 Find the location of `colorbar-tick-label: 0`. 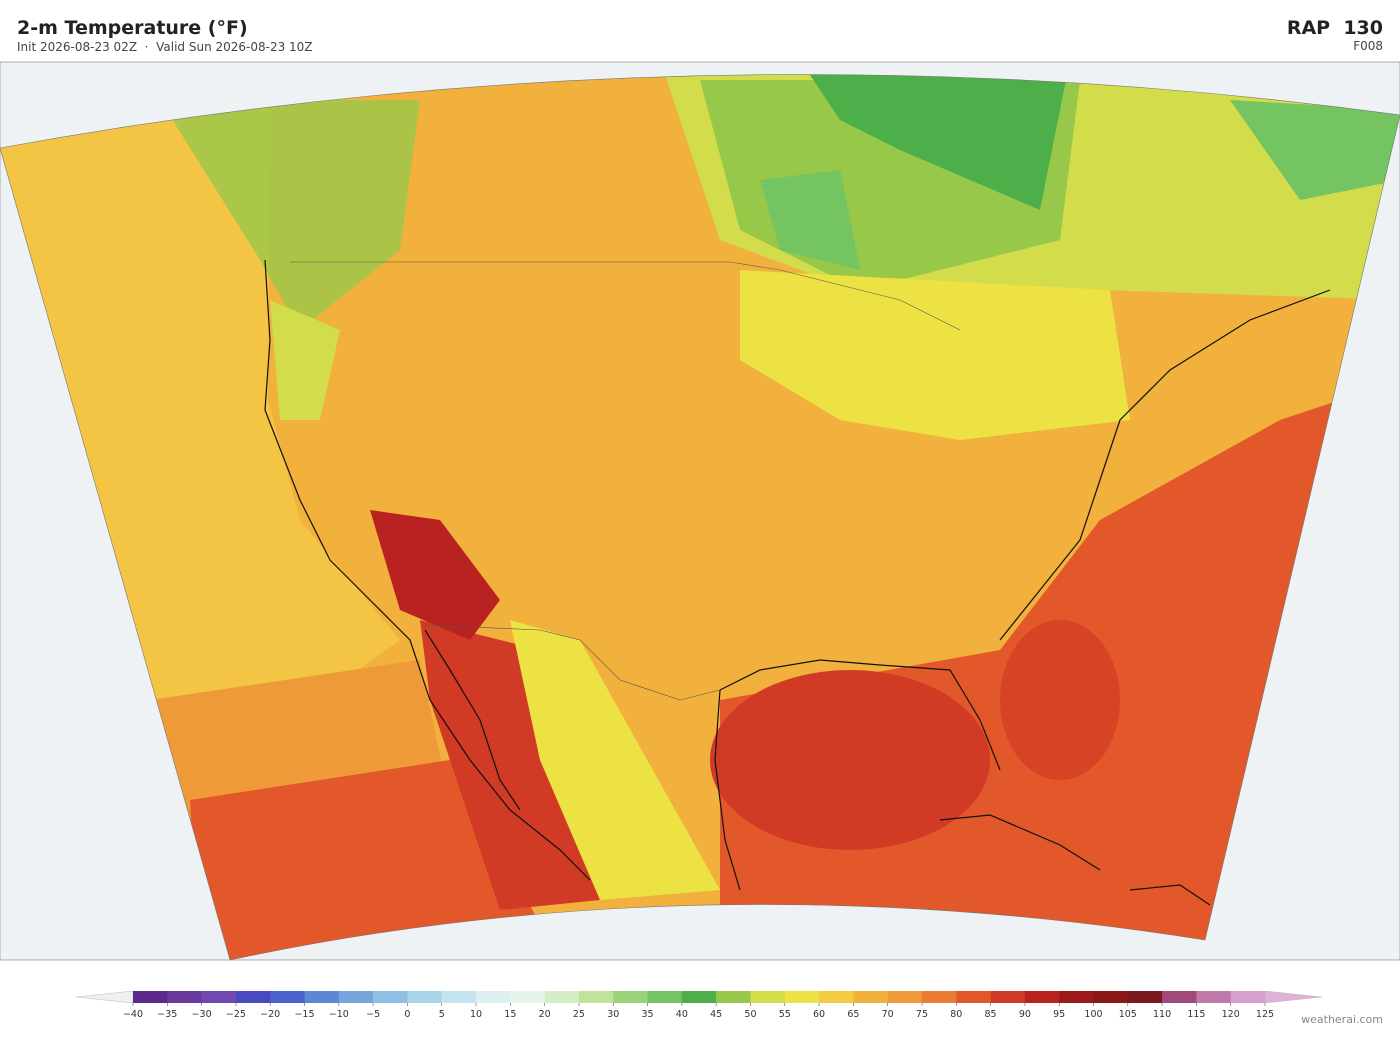

colorbar-tick-label: 0 is located at coordinates (407, 1014).